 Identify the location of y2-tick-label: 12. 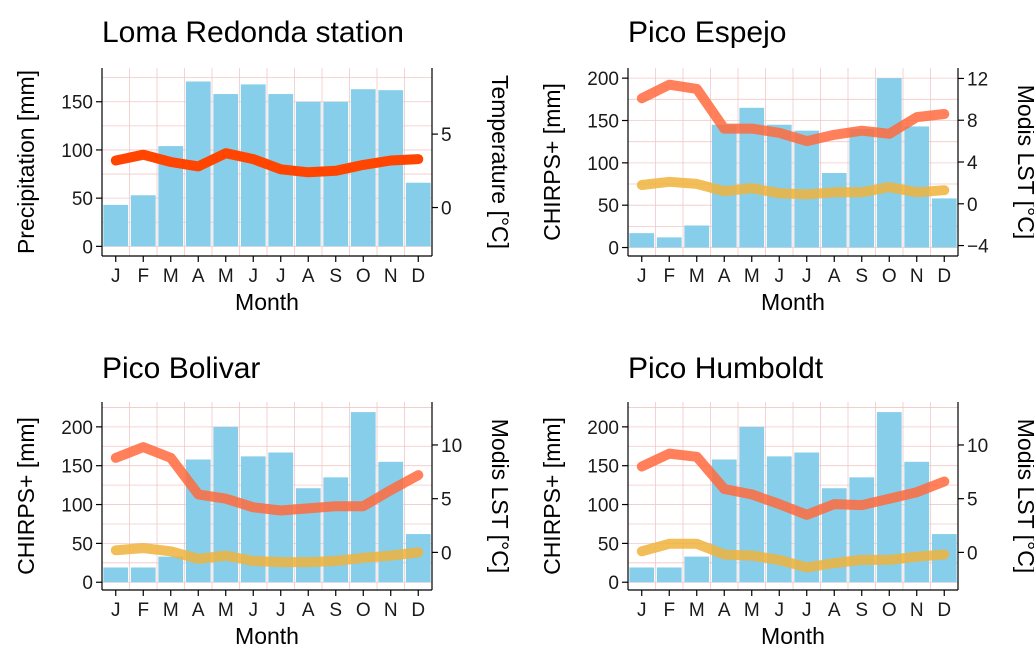
(977, 79).